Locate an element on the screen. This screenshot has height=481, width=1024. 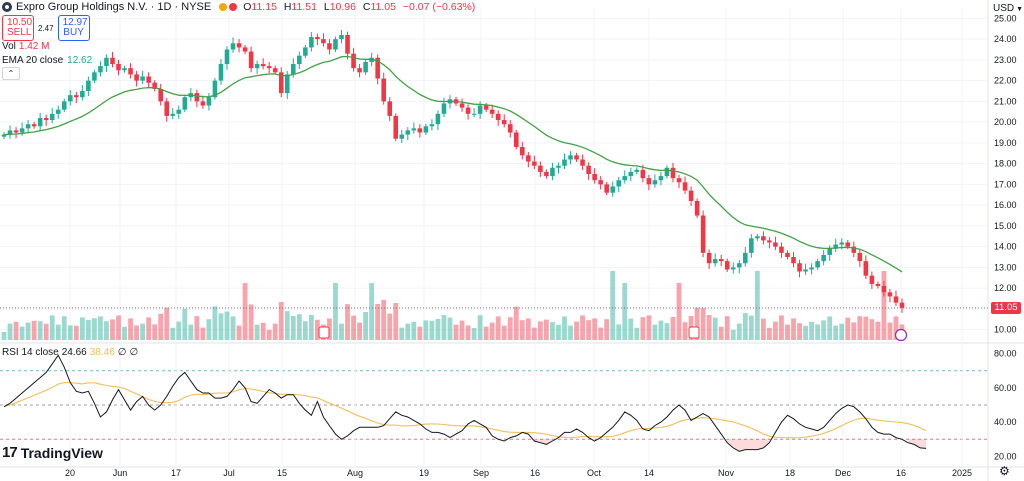
price-tick-label: 23.00 is located at coordinates (1005, 60).